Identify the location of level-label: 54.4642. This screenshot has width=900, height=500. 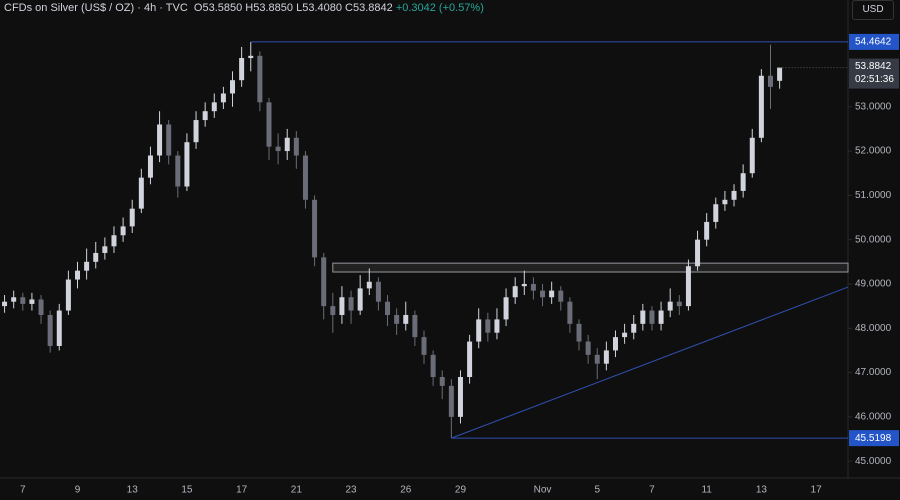
(873, 42).